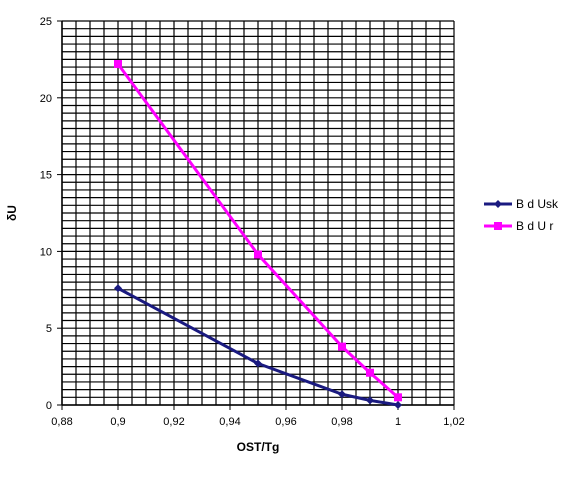 This screenshot has height=477, width=580. I want to click on y-axis-title: δU, so click(12, 213).